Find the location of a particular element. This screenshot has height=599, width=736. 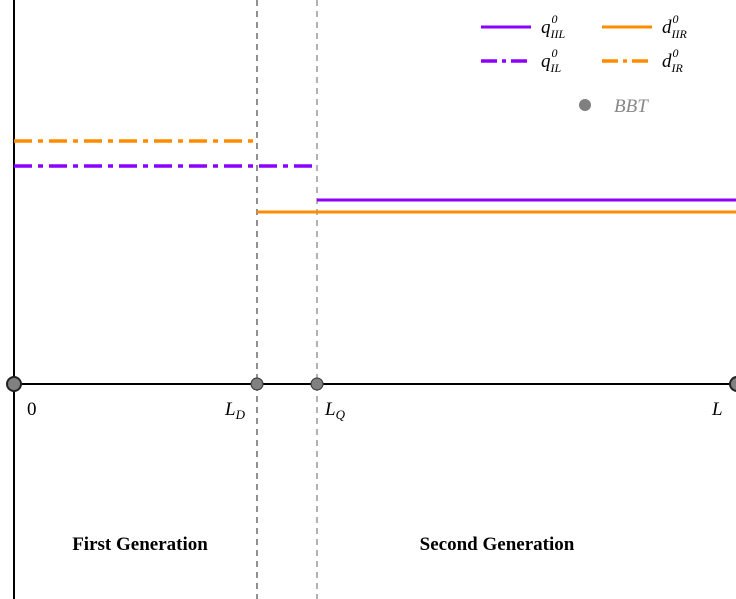

bbt-marker-zero is located at coordinates (14, 384).